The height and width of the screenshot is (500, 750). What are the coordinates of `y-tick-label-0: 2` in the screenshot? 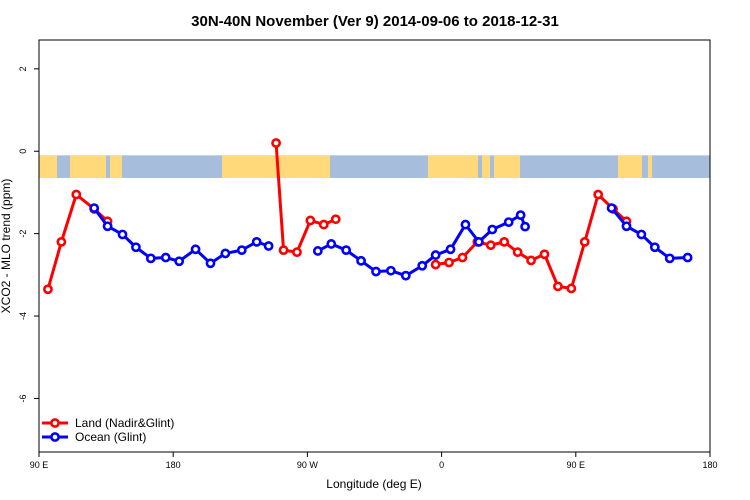 It's located at (23, 68).